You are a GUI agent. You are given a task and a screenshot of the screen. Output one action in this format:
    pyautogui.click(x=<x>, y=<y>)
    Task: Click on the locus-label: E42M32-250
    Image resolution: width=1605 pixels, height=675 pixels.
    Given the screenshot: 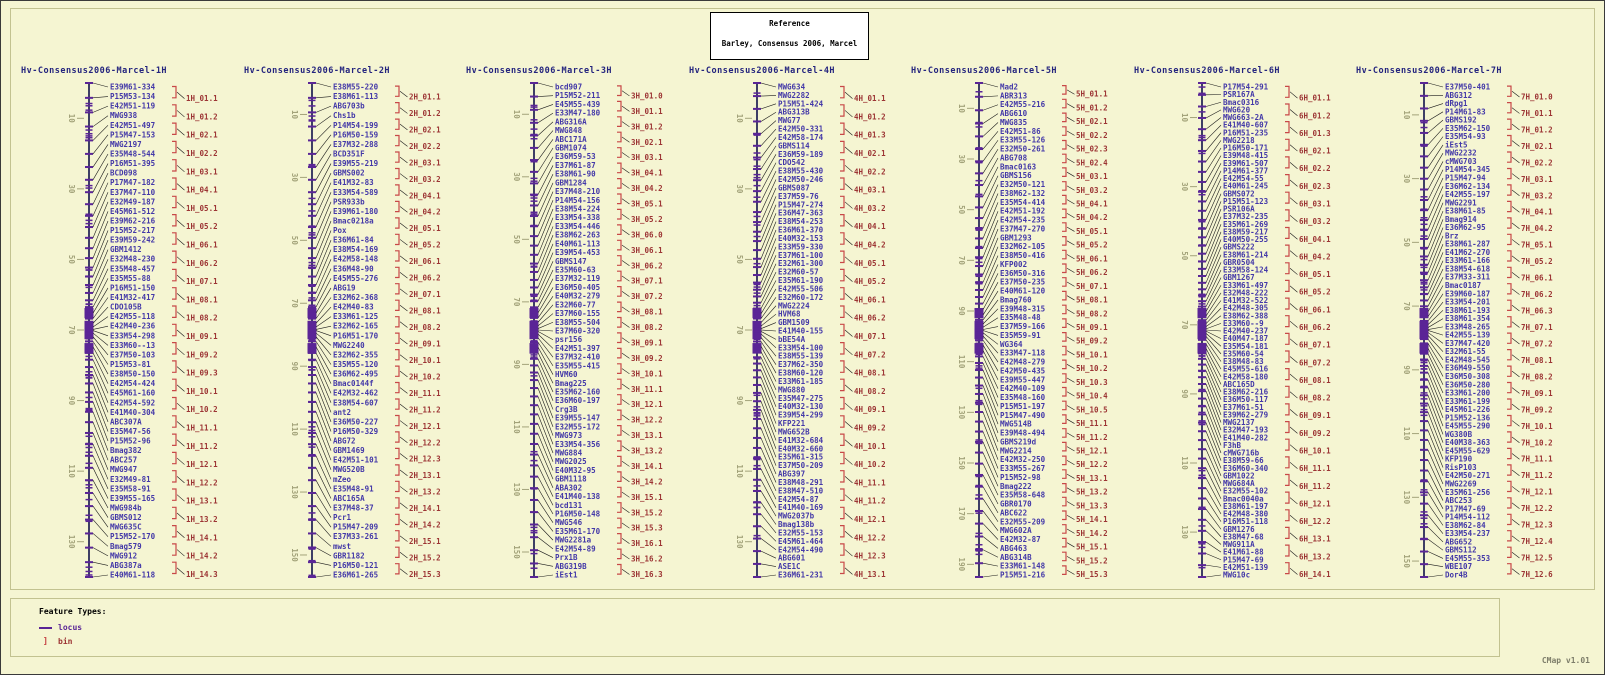 What is the action you would take?
    pyautogui.click(x=1023, y=459)
    